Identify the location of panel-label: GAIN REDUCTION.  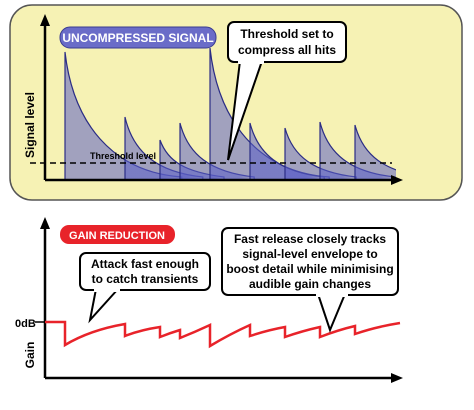
(117, 236).